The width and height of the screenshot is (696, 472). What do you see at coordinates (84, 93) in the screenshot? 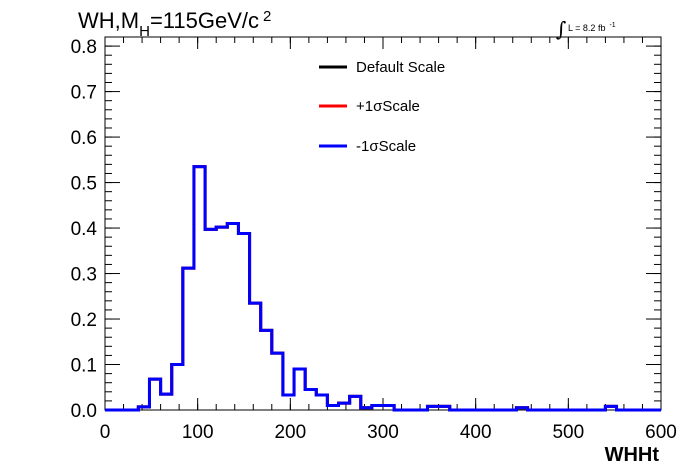
I see `y-tick-label: 0.7` at bounding box center [84, 93].